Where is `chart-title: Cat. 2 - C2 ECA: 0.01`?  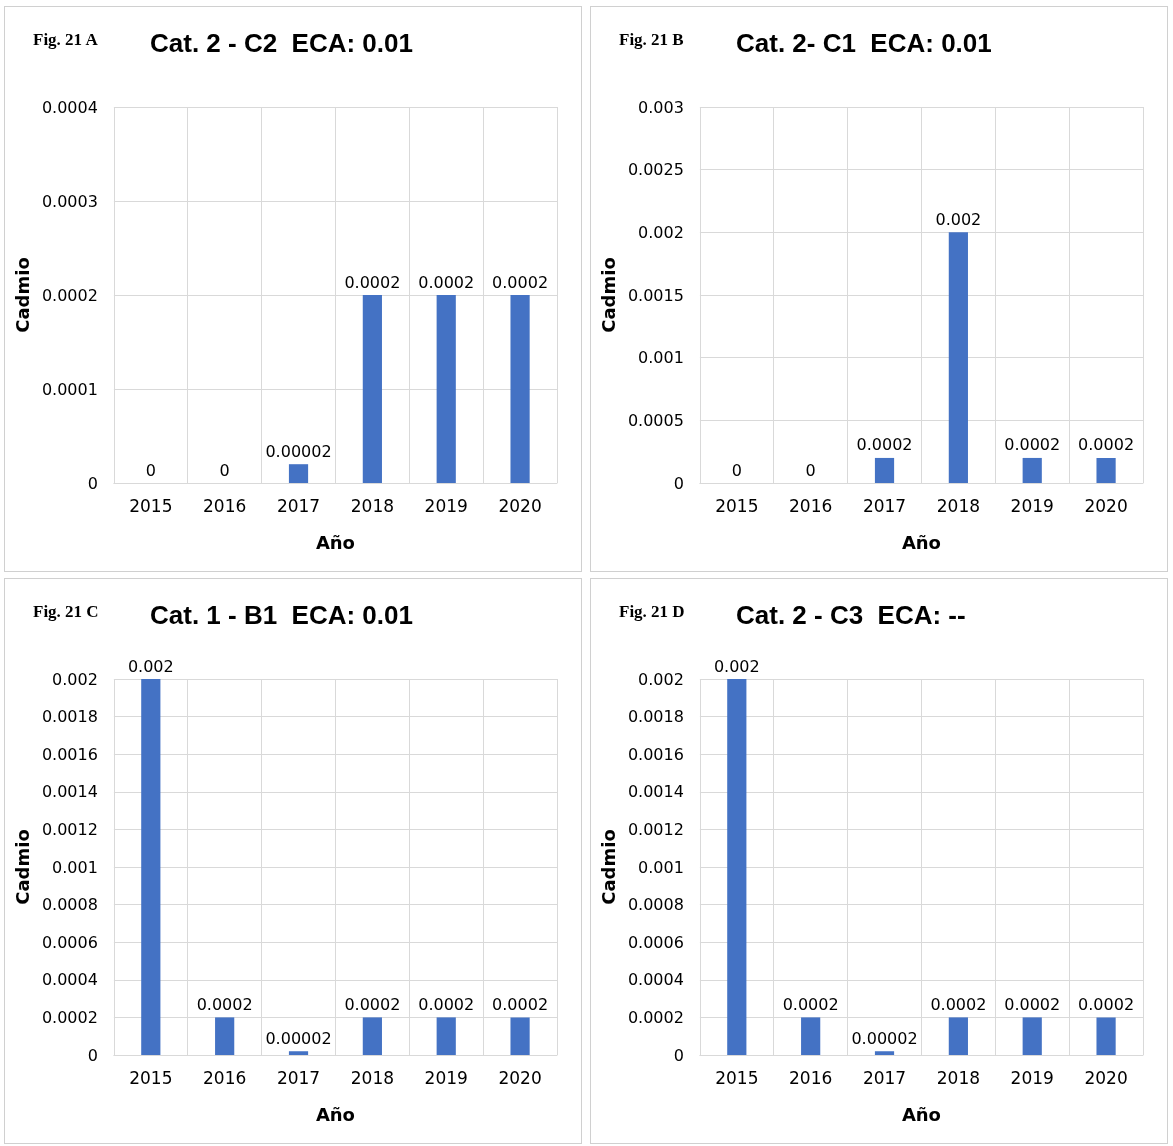 chart-title: Cat. 2 - C2 ECA: 0.01 is located at coordinates (281, 43).